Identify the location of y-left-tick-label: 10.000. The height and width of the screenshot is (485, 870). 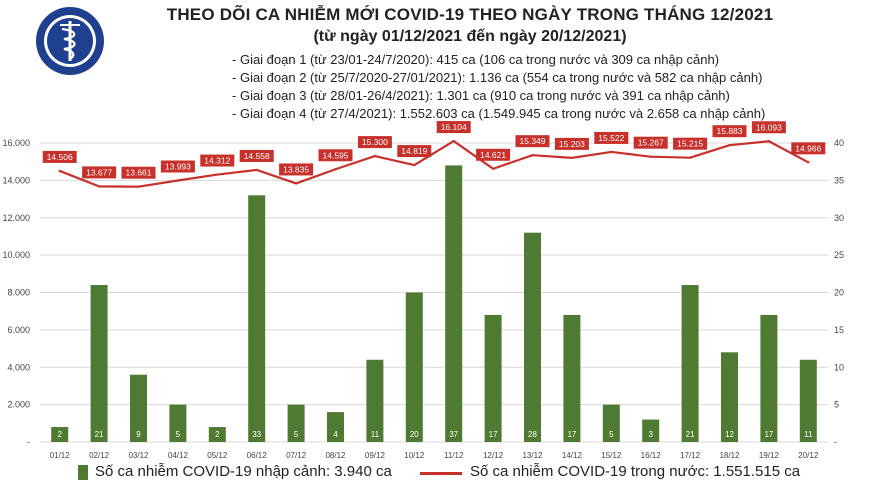
(16, 255).